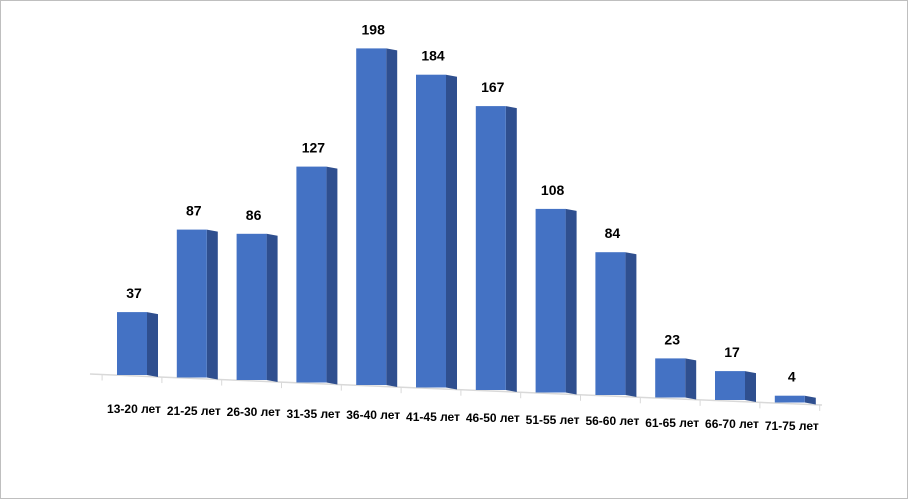  Describe the element at coordinates (373, 415) in the screenshot. I see `x-tick-label: 36-40 лет` at that location.